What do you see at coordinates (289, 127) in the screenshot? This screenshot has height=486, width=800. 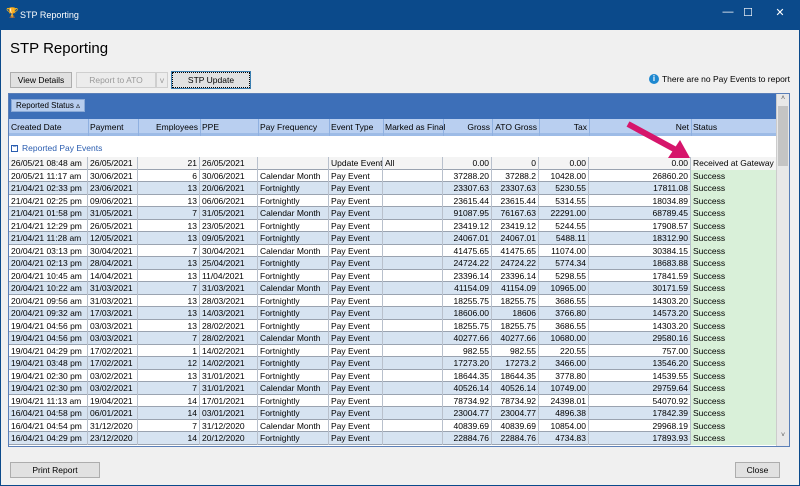 I see `column-header-pay-frequency: Pay Frequency` at bounding box center [289, 127].